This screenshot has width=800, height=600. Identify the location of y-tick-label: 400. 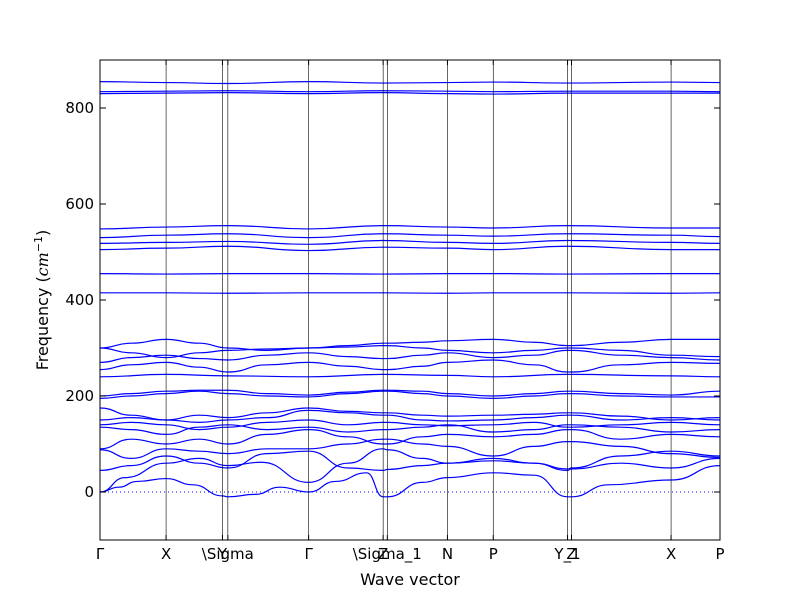
(79, 300).